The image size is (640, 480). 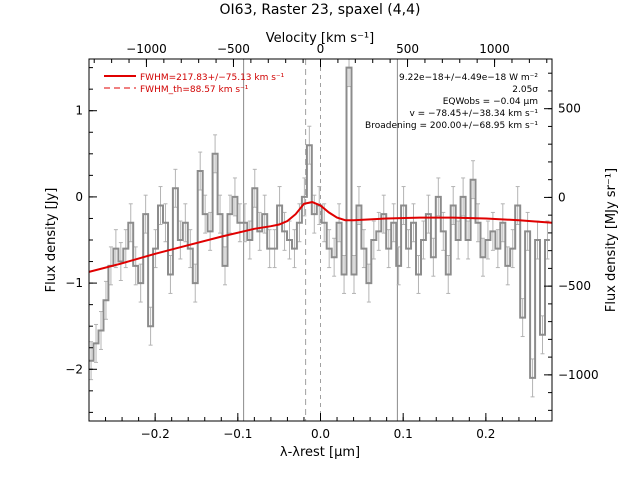 I want to click on y2-tick-label: 500, so click(x=569, y=109).